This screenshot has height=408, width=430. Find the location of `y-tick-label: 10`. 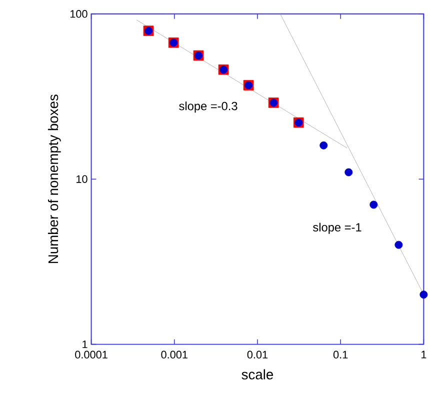

y-tick-label: 10 is located at coordinates (82, 179).